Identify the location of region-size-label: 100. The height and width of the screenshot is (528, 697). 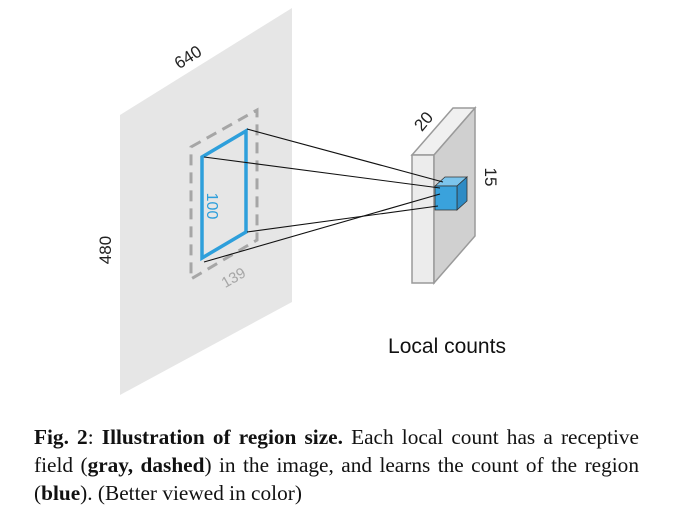
(211, 206).